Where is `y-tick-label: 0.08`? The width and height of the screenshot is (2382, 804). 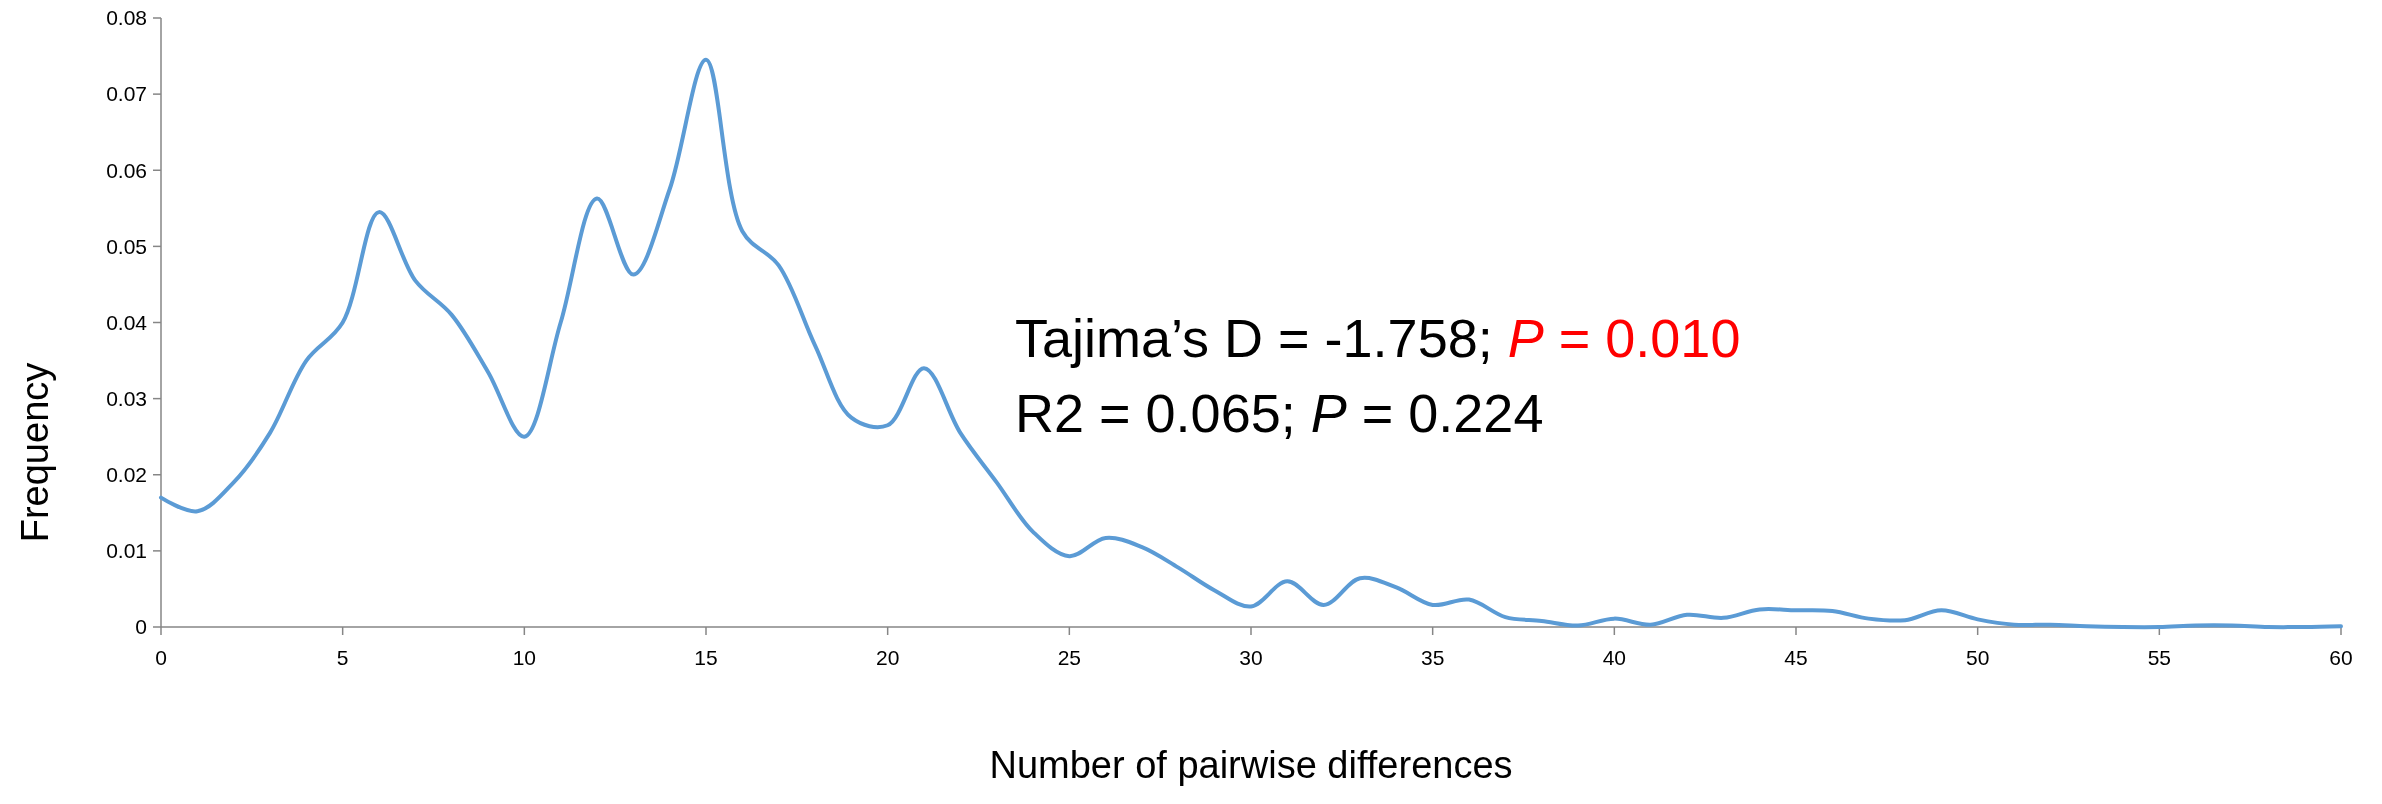
y-tick-label: 0.08 is located at coordinates (126, 18).